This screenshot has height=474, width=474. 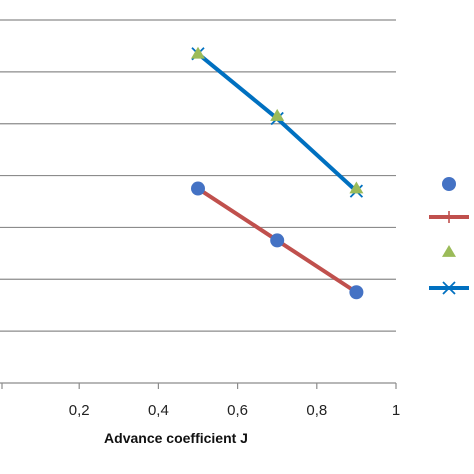 I want to click on x-tick-label: 0,4, so click(x=158, y=410).